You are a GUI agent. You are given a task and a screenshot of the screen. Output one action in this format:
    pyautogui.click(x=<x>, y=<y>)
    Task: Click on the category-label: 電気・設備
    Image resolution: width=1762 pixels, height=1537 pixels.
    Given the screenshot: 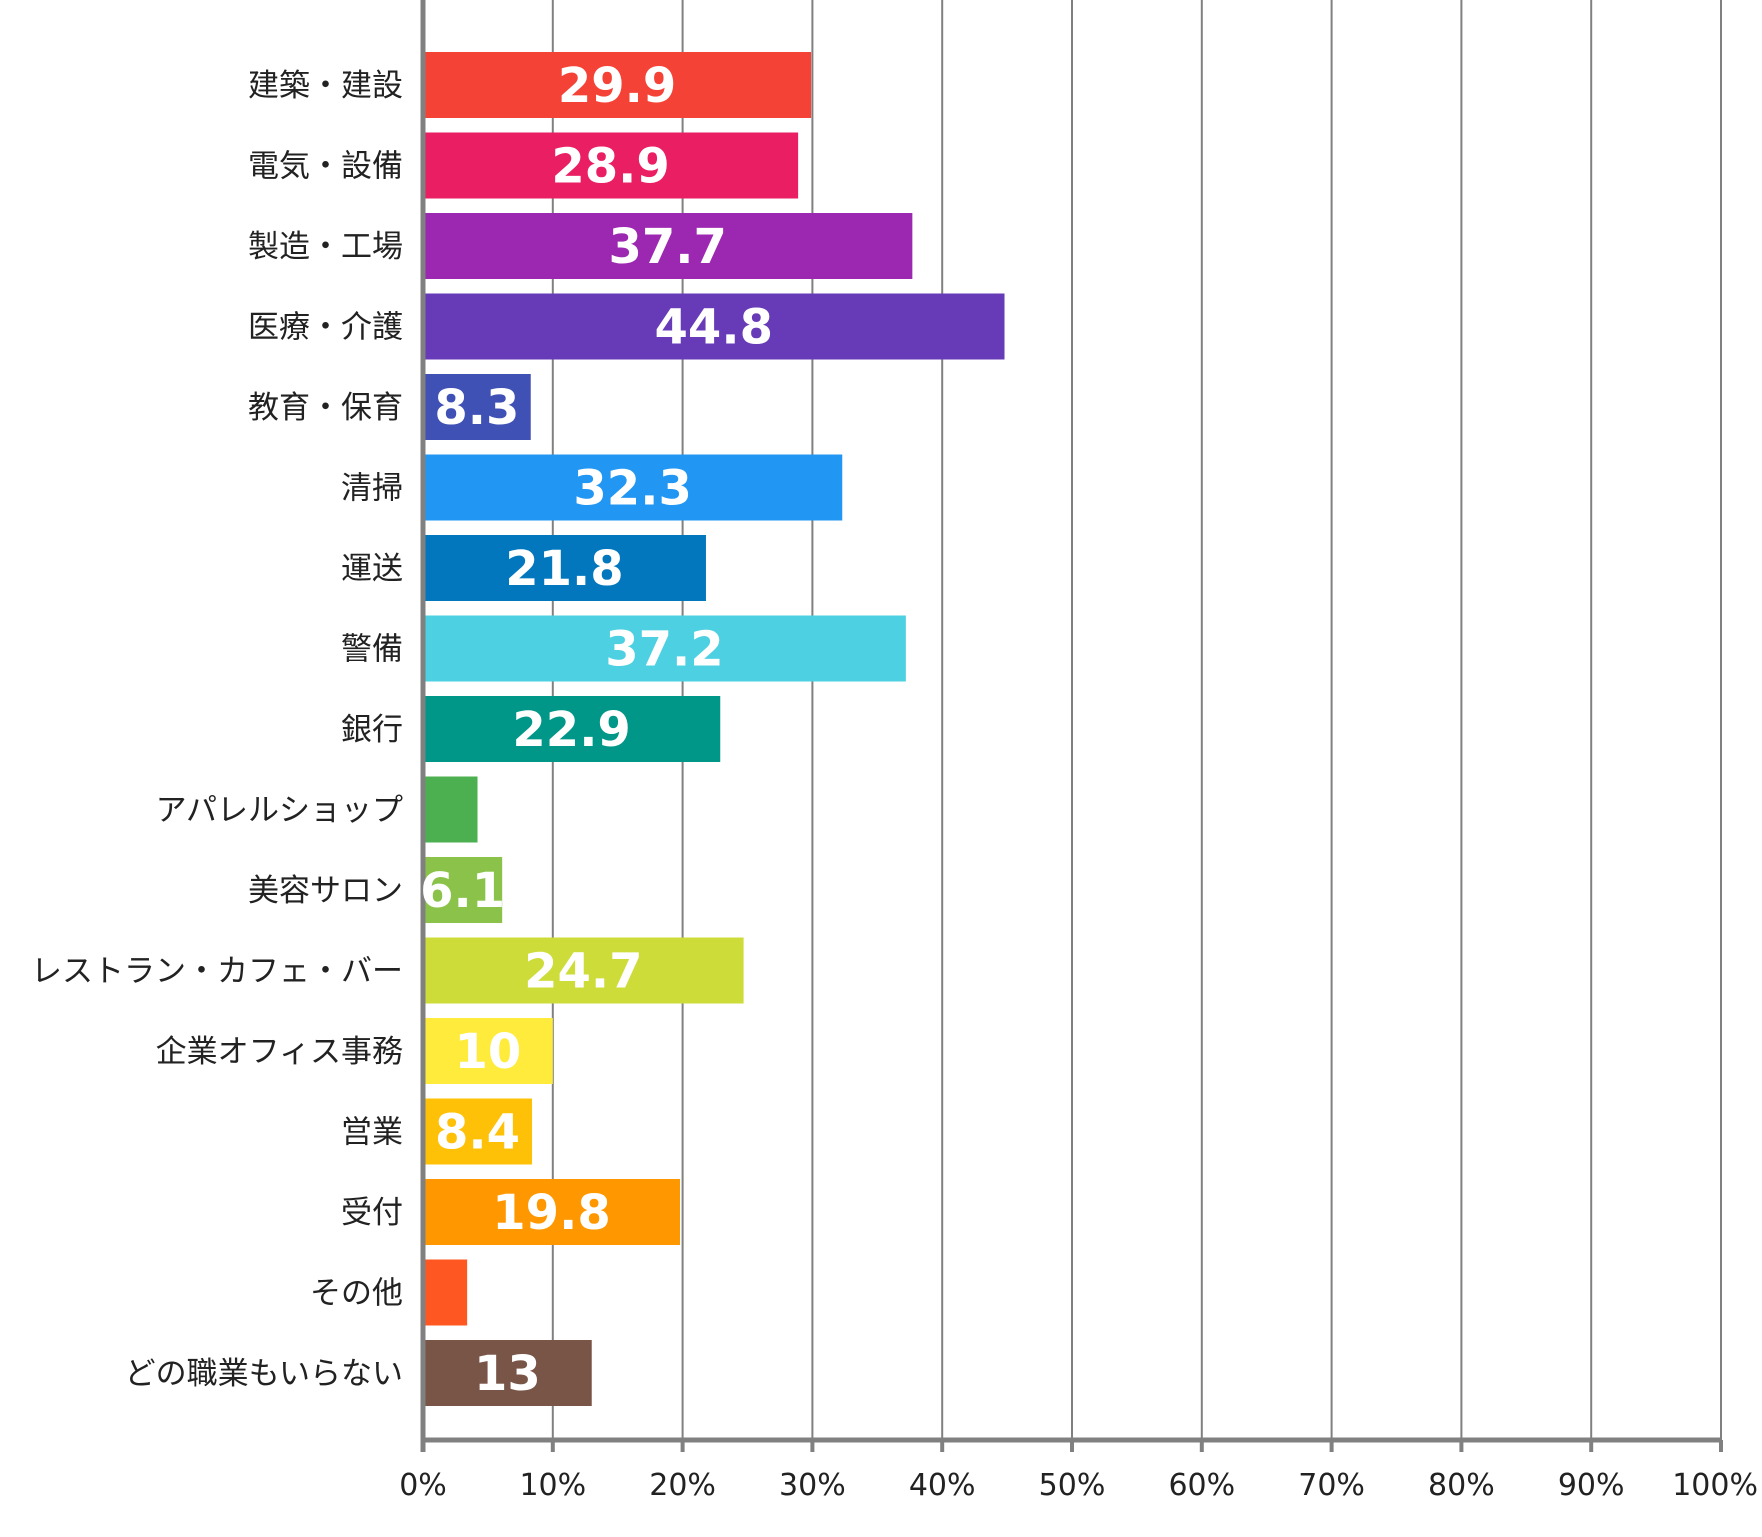 What is the action you would take?
    pyautogui.click(x=325, y=167)
    